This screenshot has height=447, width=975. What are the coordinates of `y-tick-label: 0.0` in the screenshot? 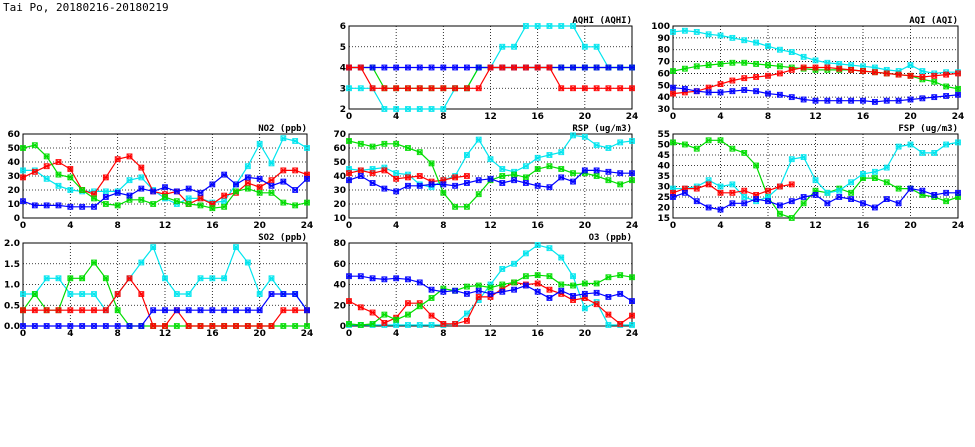 It's located at (12, 327).